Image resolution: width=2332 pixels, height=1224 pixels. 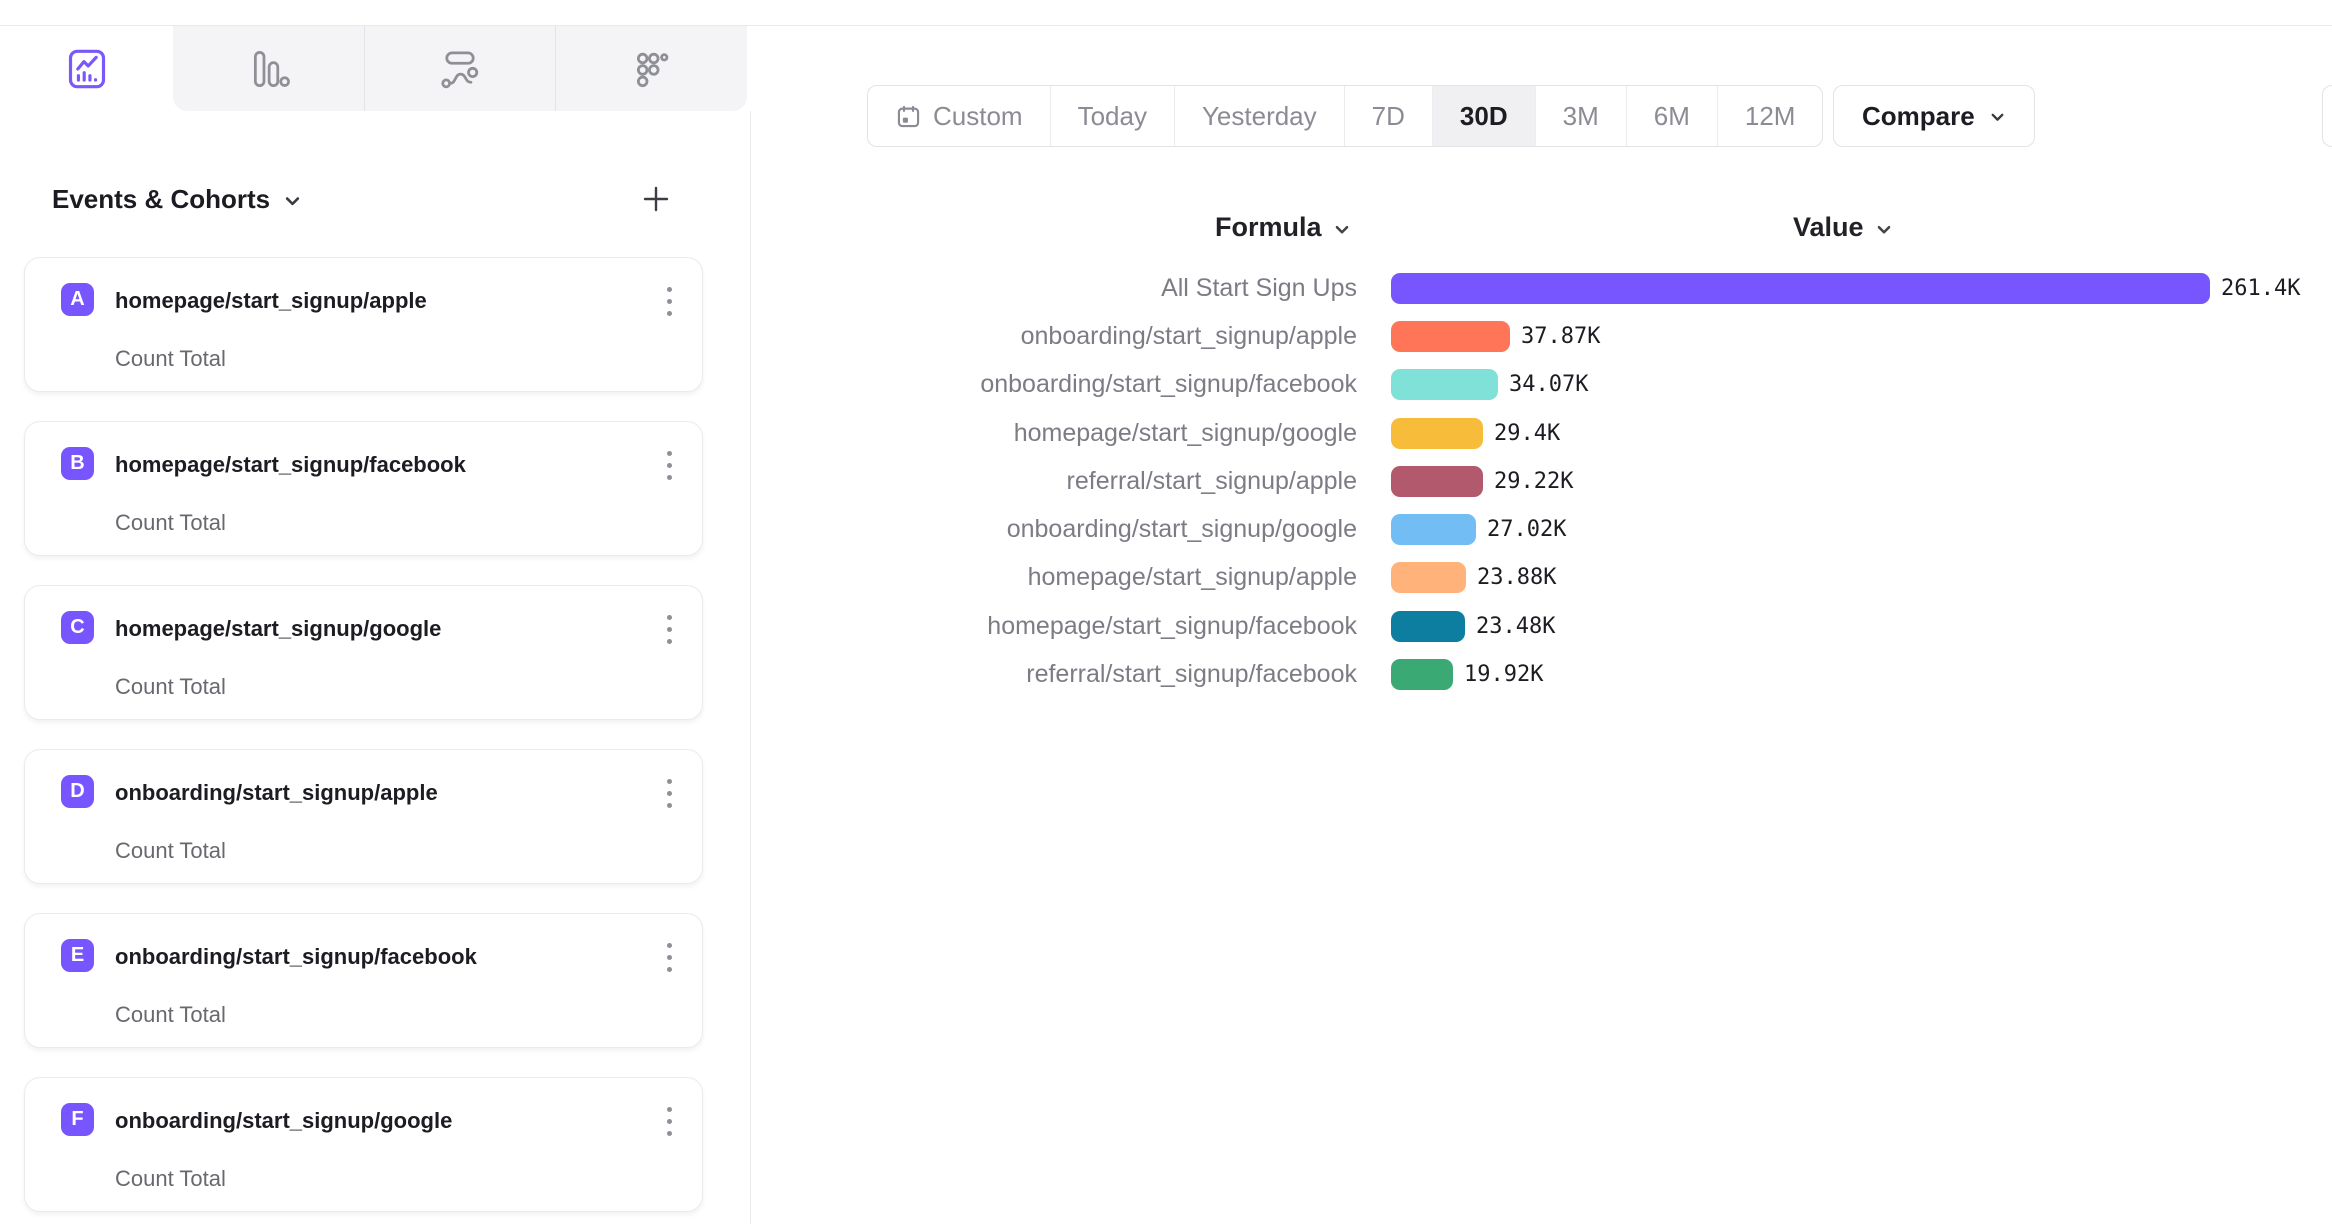 I want to click on series-label: referral/start_signup/facebook, so click(x=1191, y=674).